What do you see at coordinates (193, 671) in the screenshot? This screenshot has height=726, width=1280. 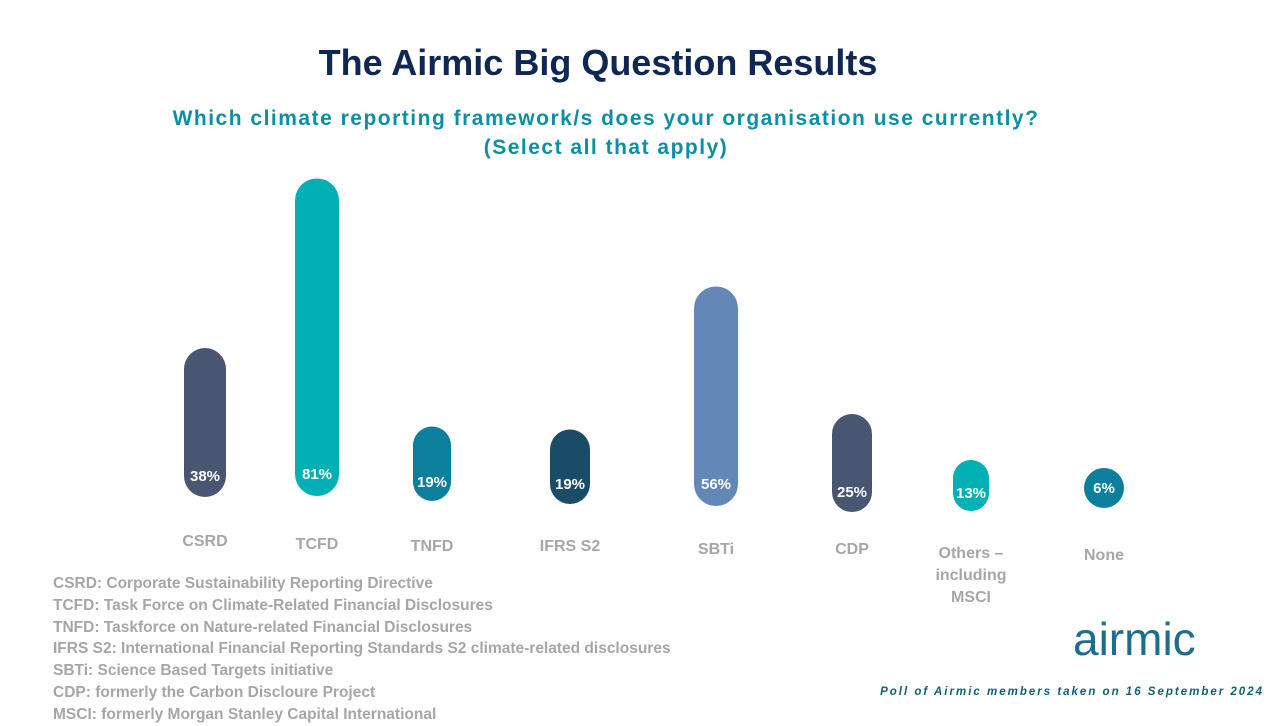 I see `note-sbti: SBTi: Science Based Targets initiative` at bounding box center [193, 671].